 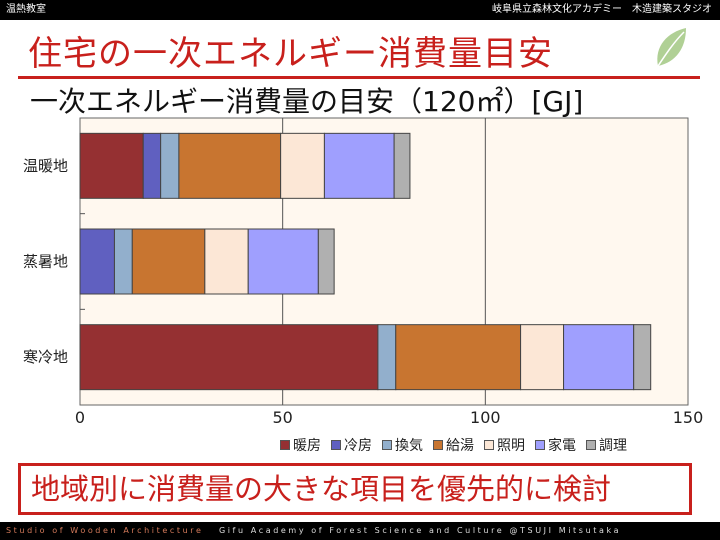 I want to click on course-name: 温熱教室, so click(x=26, y=9).